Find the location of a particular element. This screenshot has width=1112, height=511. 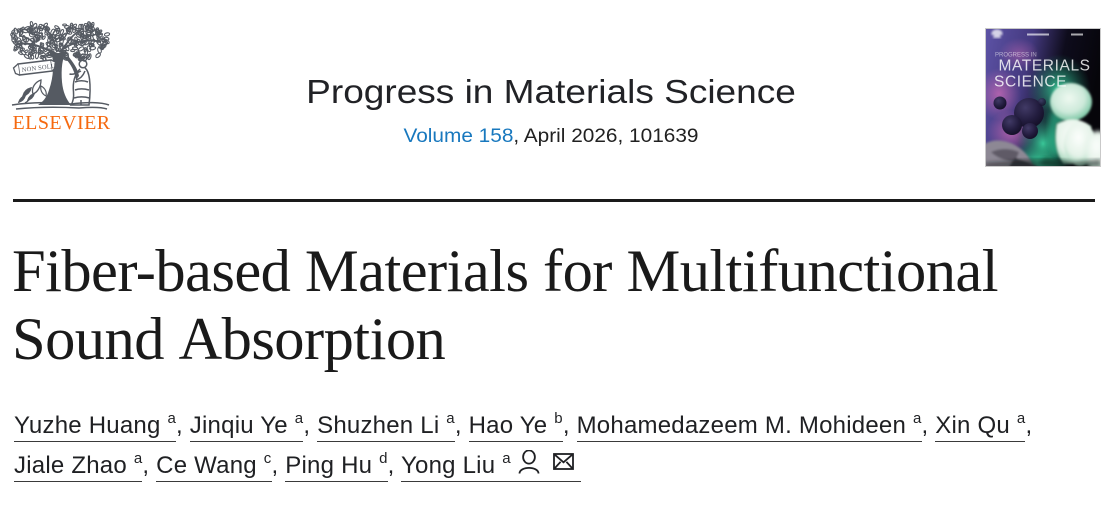

svg-text: ELSEVIER is located at coordinates (62, 123).